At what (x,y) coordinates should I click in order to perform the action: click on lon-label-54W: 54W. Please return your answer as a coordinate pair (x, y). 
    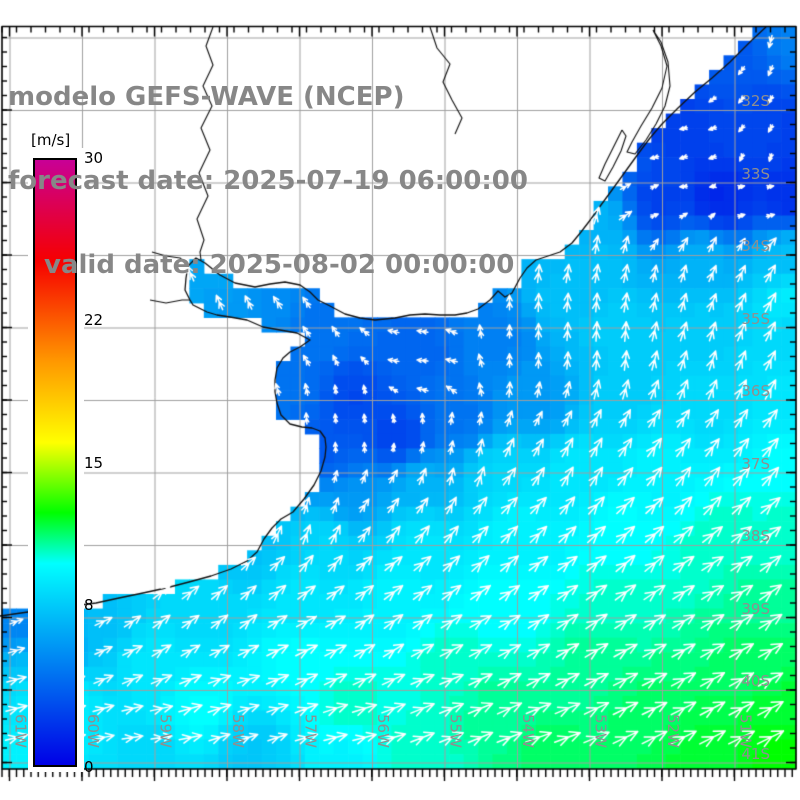
    Looking at the image, I should click on (528, 731).